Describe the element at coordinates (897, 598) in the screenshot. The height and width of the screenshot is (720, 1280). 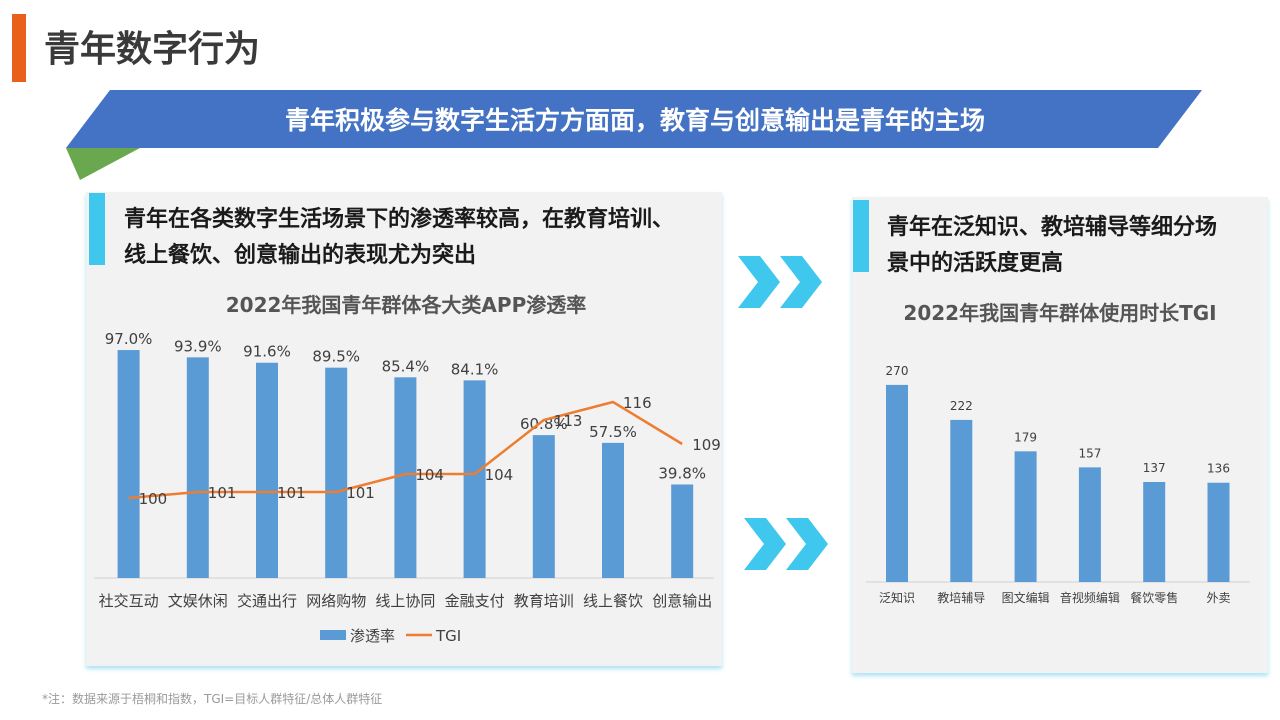
I see `chart2-category-label: 泛知识` at that location.